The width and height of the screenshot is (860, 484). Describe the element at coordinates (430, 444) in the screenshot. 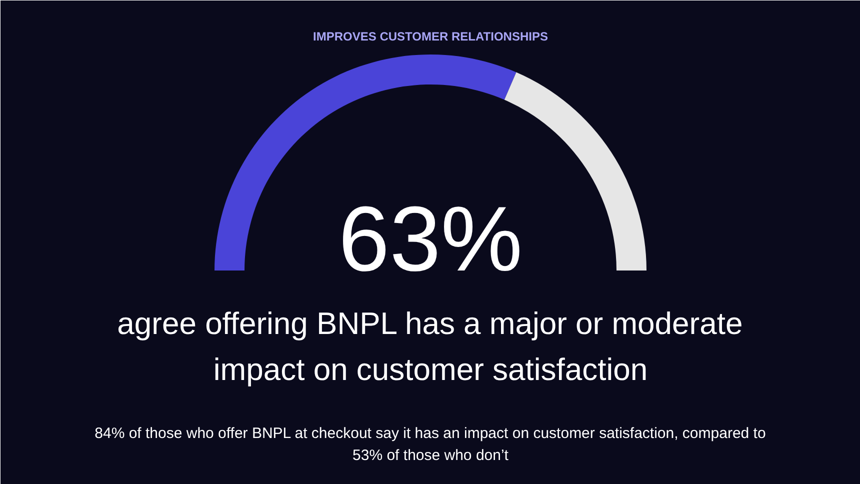

I see `text: 84% of those who offer BNPL at checkout say it has an impact on customer satisfaction, compared to 53% of those who don’t` at that location.